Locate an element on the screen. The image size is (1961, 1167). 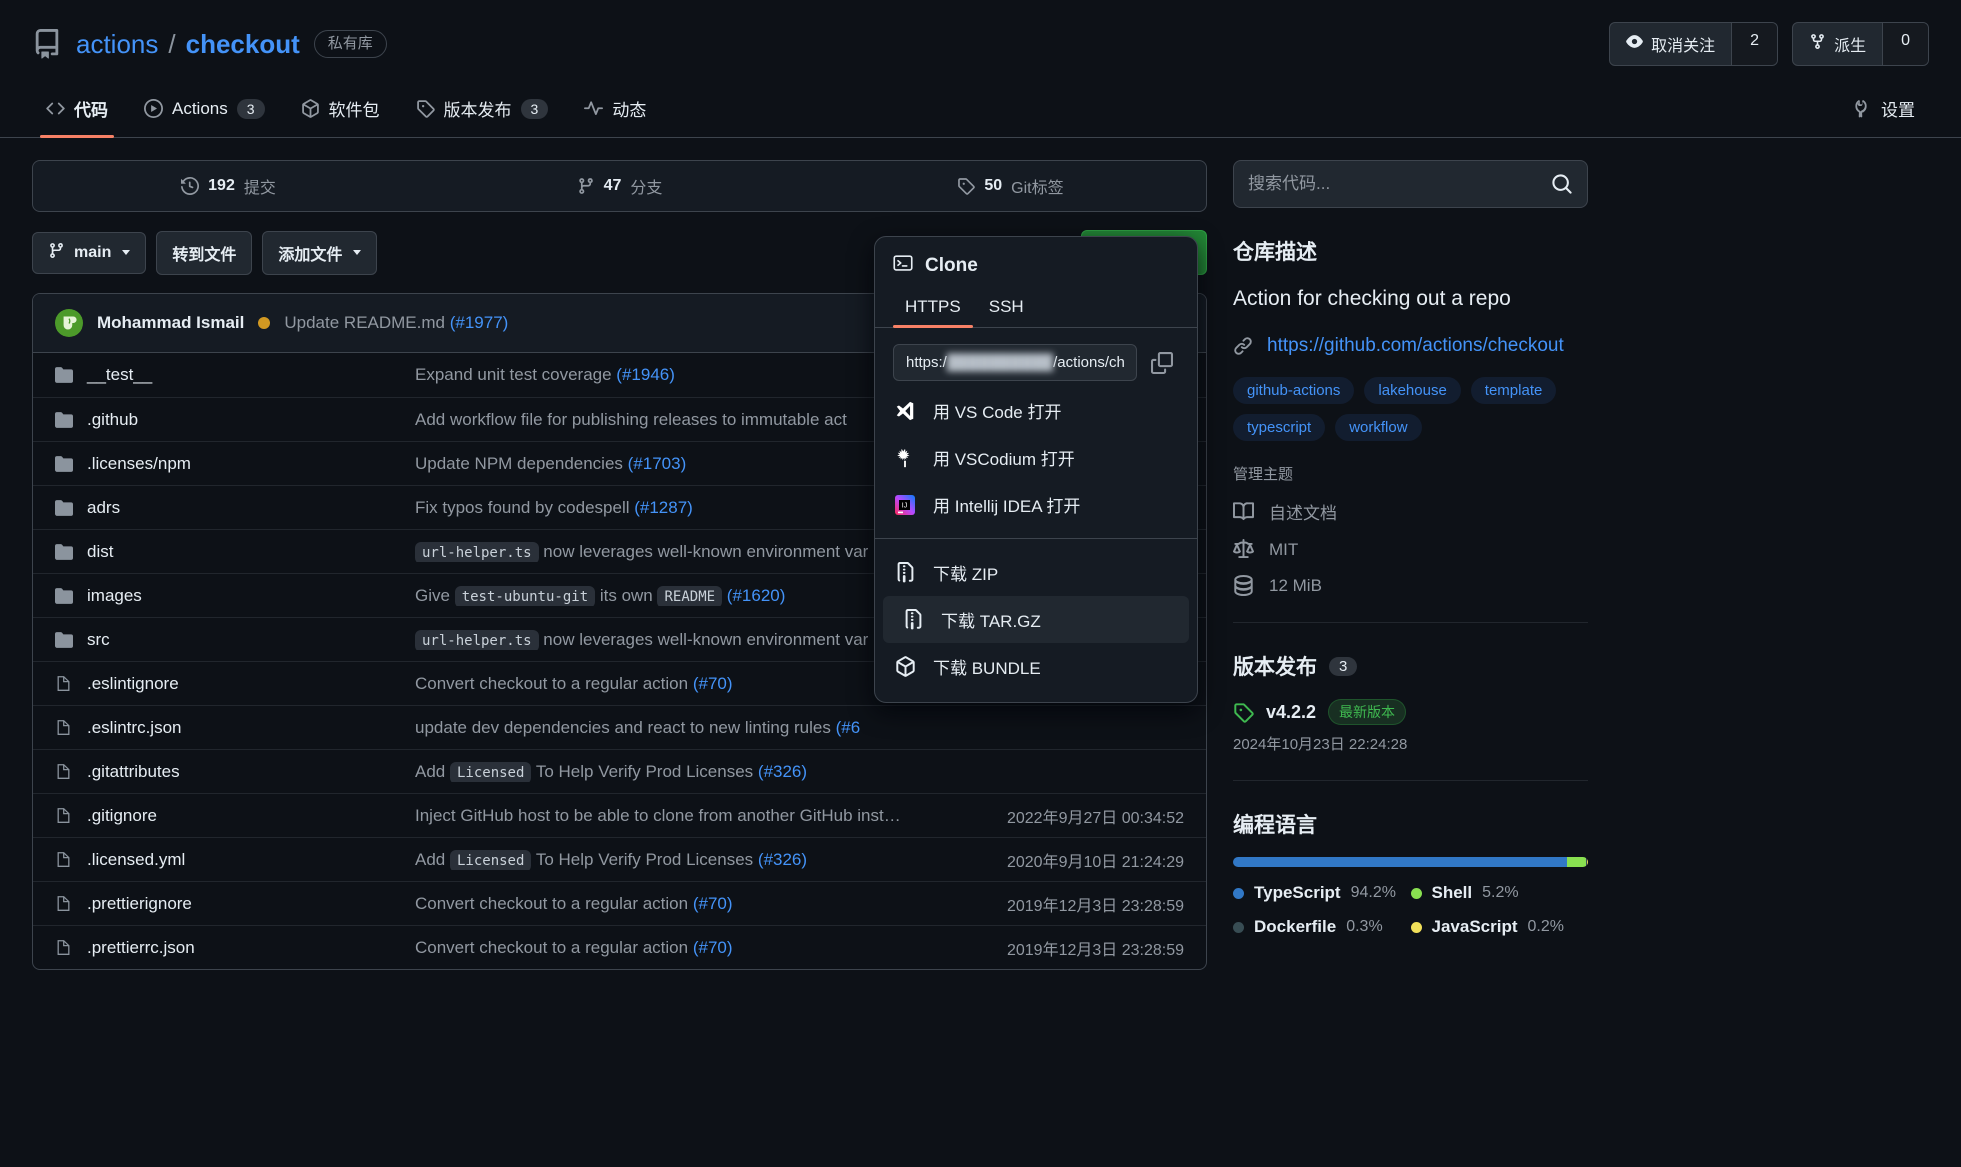
file-name-cell: .gitattributes is located at coordinates (235, 772).